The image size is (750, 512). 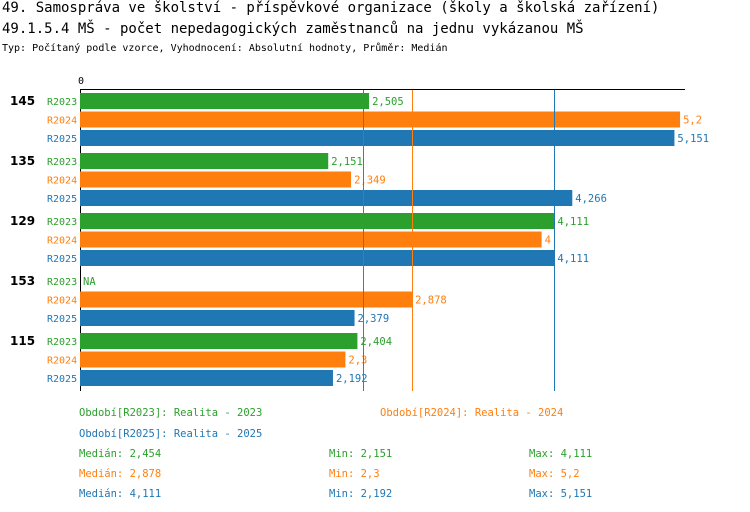 What do you see at coordinates (120, 454) in the screenshot?
I see `stat-median-r2023: Medián: 2,454` at bounding box center [120, 454].